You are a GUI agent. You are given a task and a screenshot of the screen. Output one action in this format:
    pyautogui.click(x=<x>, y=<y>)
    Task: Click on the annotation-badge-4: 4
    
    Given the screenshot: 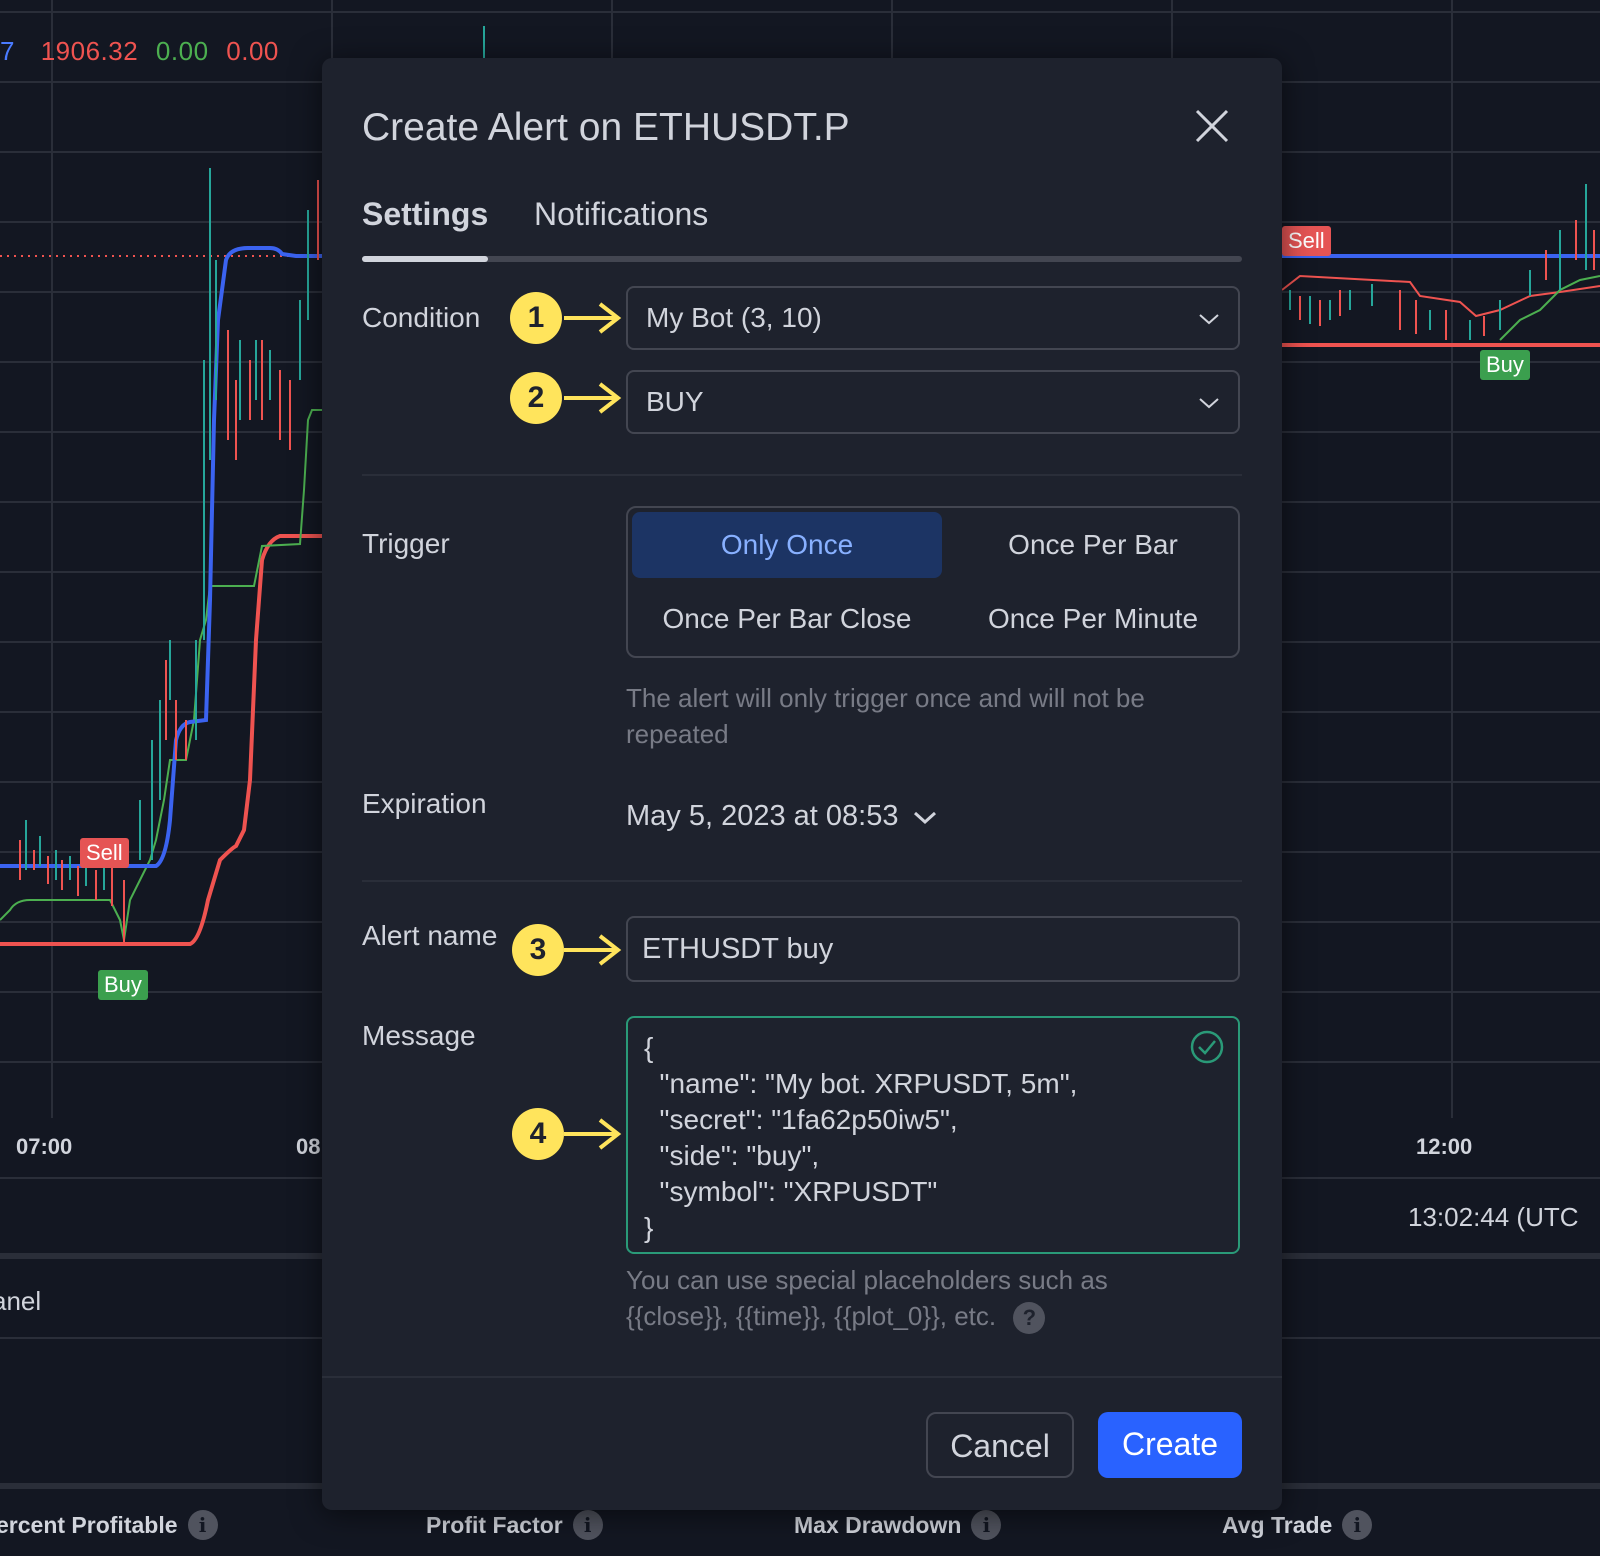 What is the action you would take?
    pyautogui.click(x=538, y=1134)
    